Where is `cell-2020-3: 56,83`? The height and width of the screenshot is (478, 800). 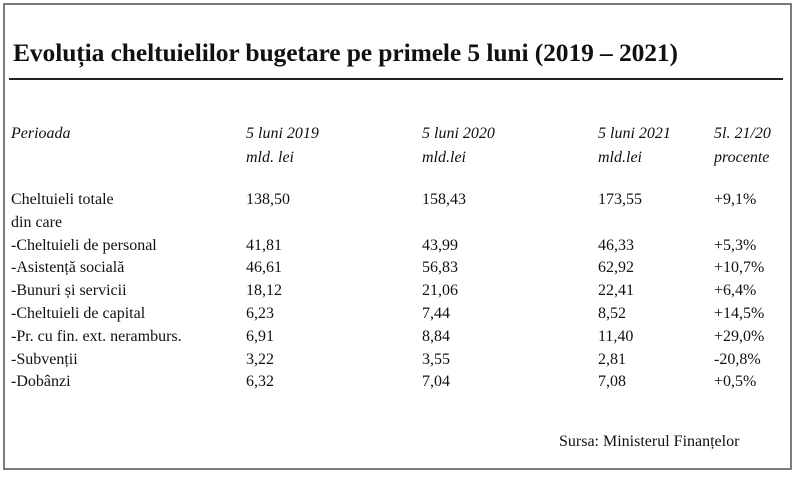 cell-2020-3: 56,83 is located at coordinates (440, 267).